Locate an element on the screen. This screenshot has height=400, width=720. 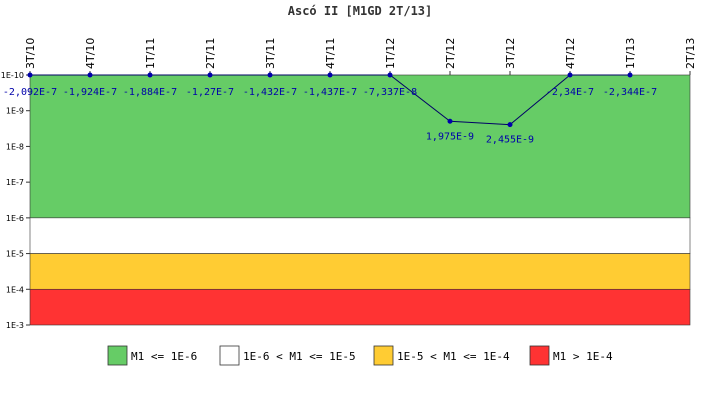
legend-label: M1 <= 1E-6 is located at coordinates (164, 356).